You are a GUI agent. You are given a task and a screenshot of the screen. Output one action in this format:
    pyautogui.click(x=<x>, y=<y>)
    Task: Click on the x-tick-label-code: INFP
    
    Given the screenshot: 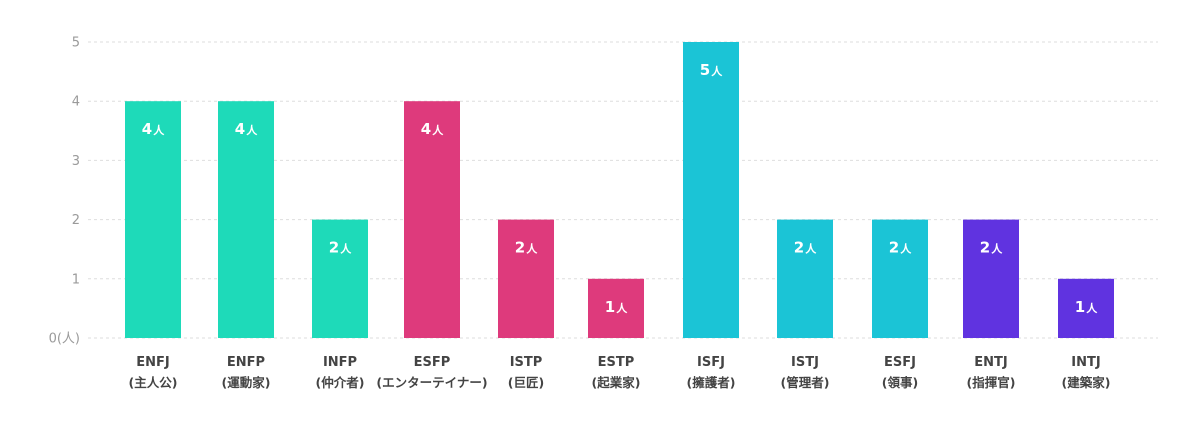 What is the action you would take?
    pyautogui.click(x=340, y=362)
    